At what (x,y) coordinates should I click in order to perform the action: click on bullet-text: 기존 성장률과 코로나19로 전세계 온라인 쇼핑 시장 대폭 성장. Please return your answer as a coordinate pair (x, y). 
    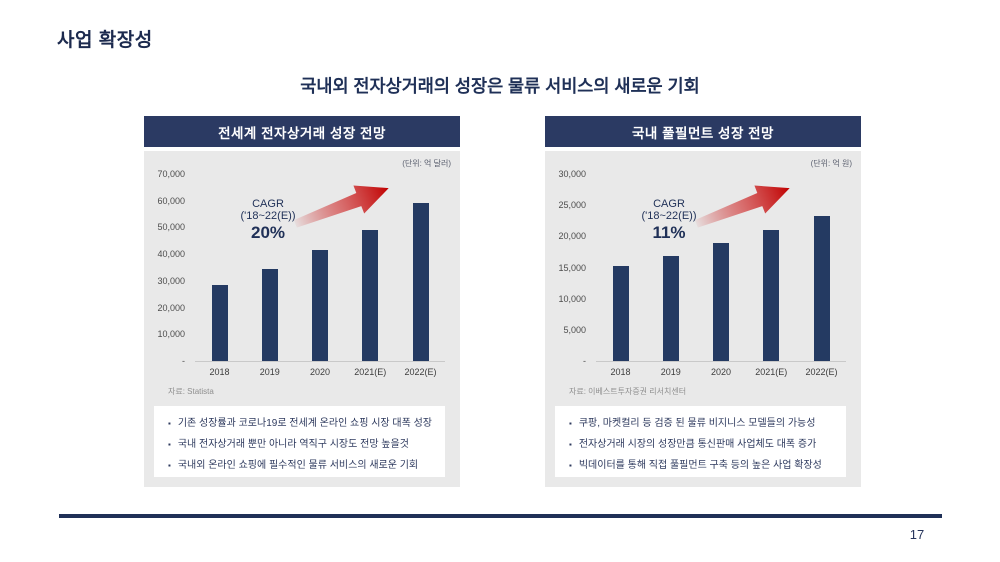
    Looking at the image, I should click on (304, 423).